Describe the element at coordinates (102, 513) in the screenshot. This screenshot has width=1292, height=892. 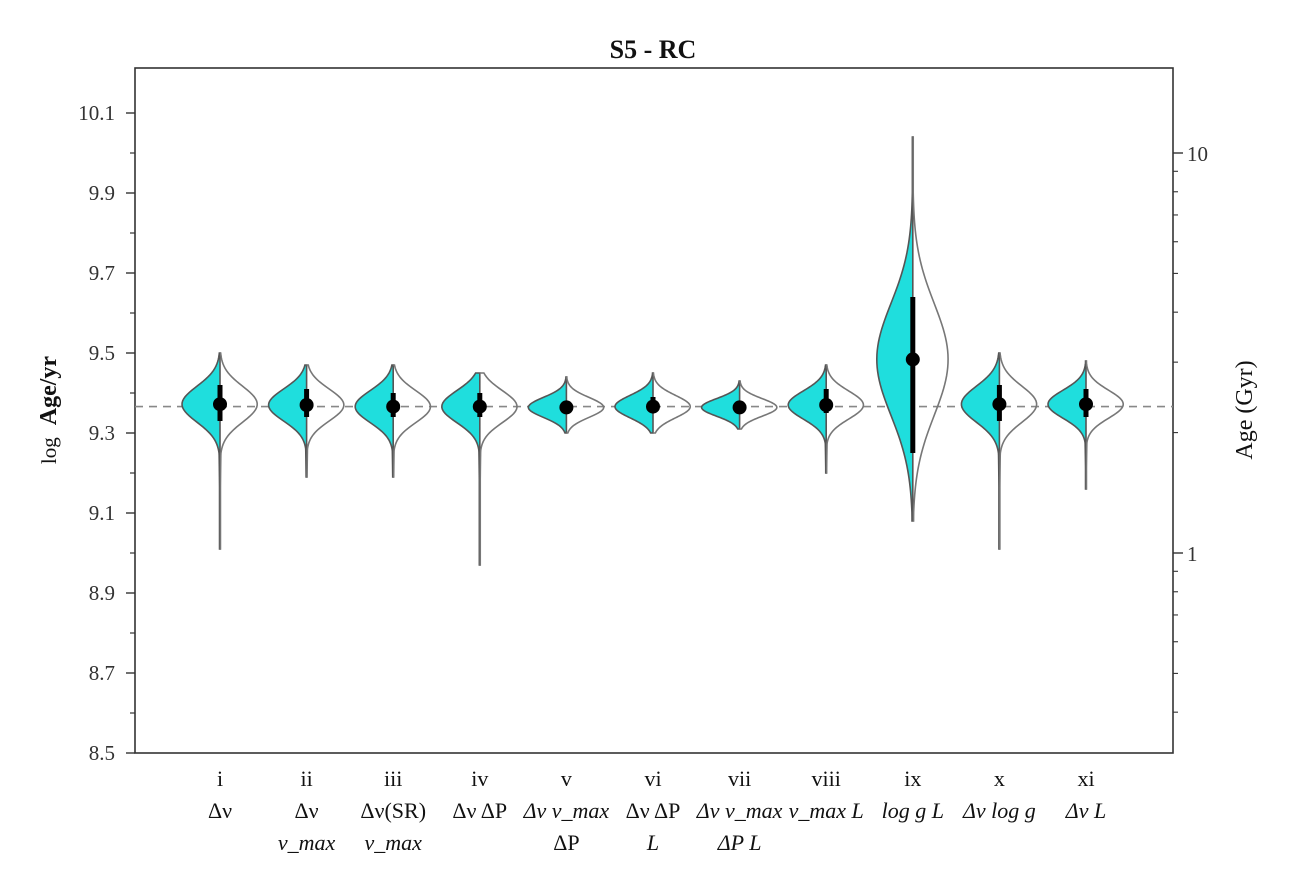
I see `y-tick-label: 9.1` at that location.